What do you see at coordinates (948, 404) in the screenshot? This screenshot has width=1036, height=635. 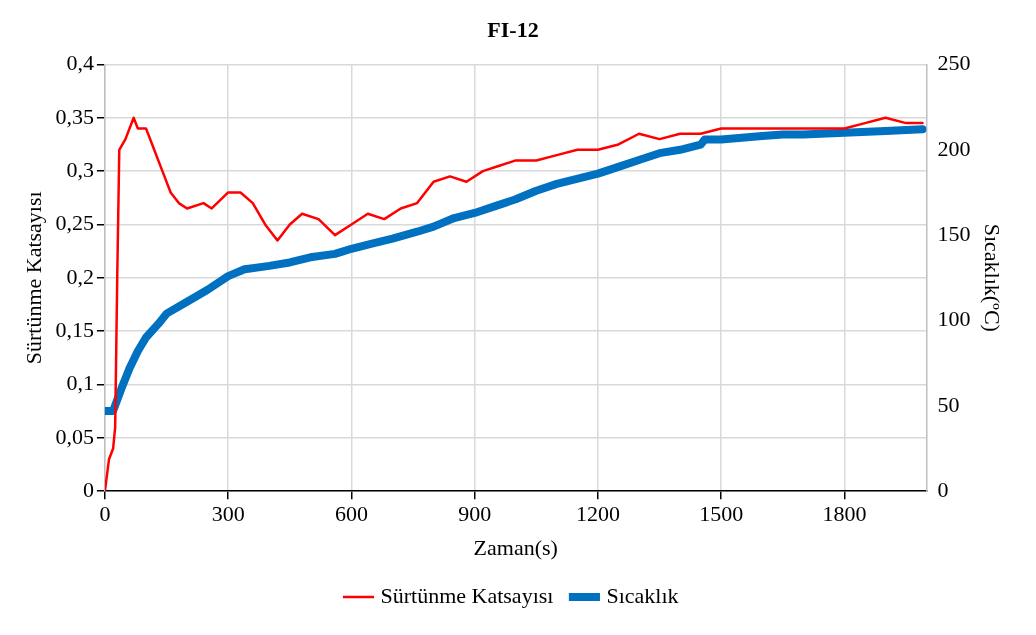 I see `y2-tick-label: 50` at bounding box center [948, 404].